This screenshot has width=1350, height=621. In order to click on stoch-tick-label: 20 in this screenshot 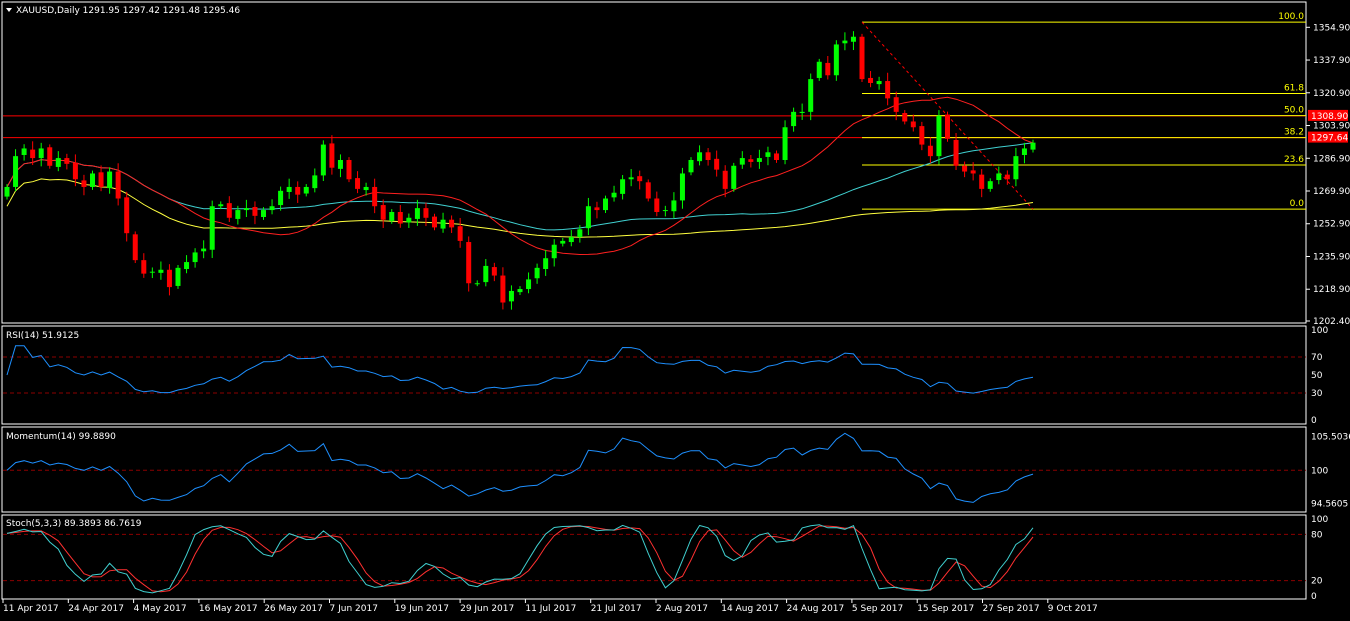, I will do `click(1317, 582)`.